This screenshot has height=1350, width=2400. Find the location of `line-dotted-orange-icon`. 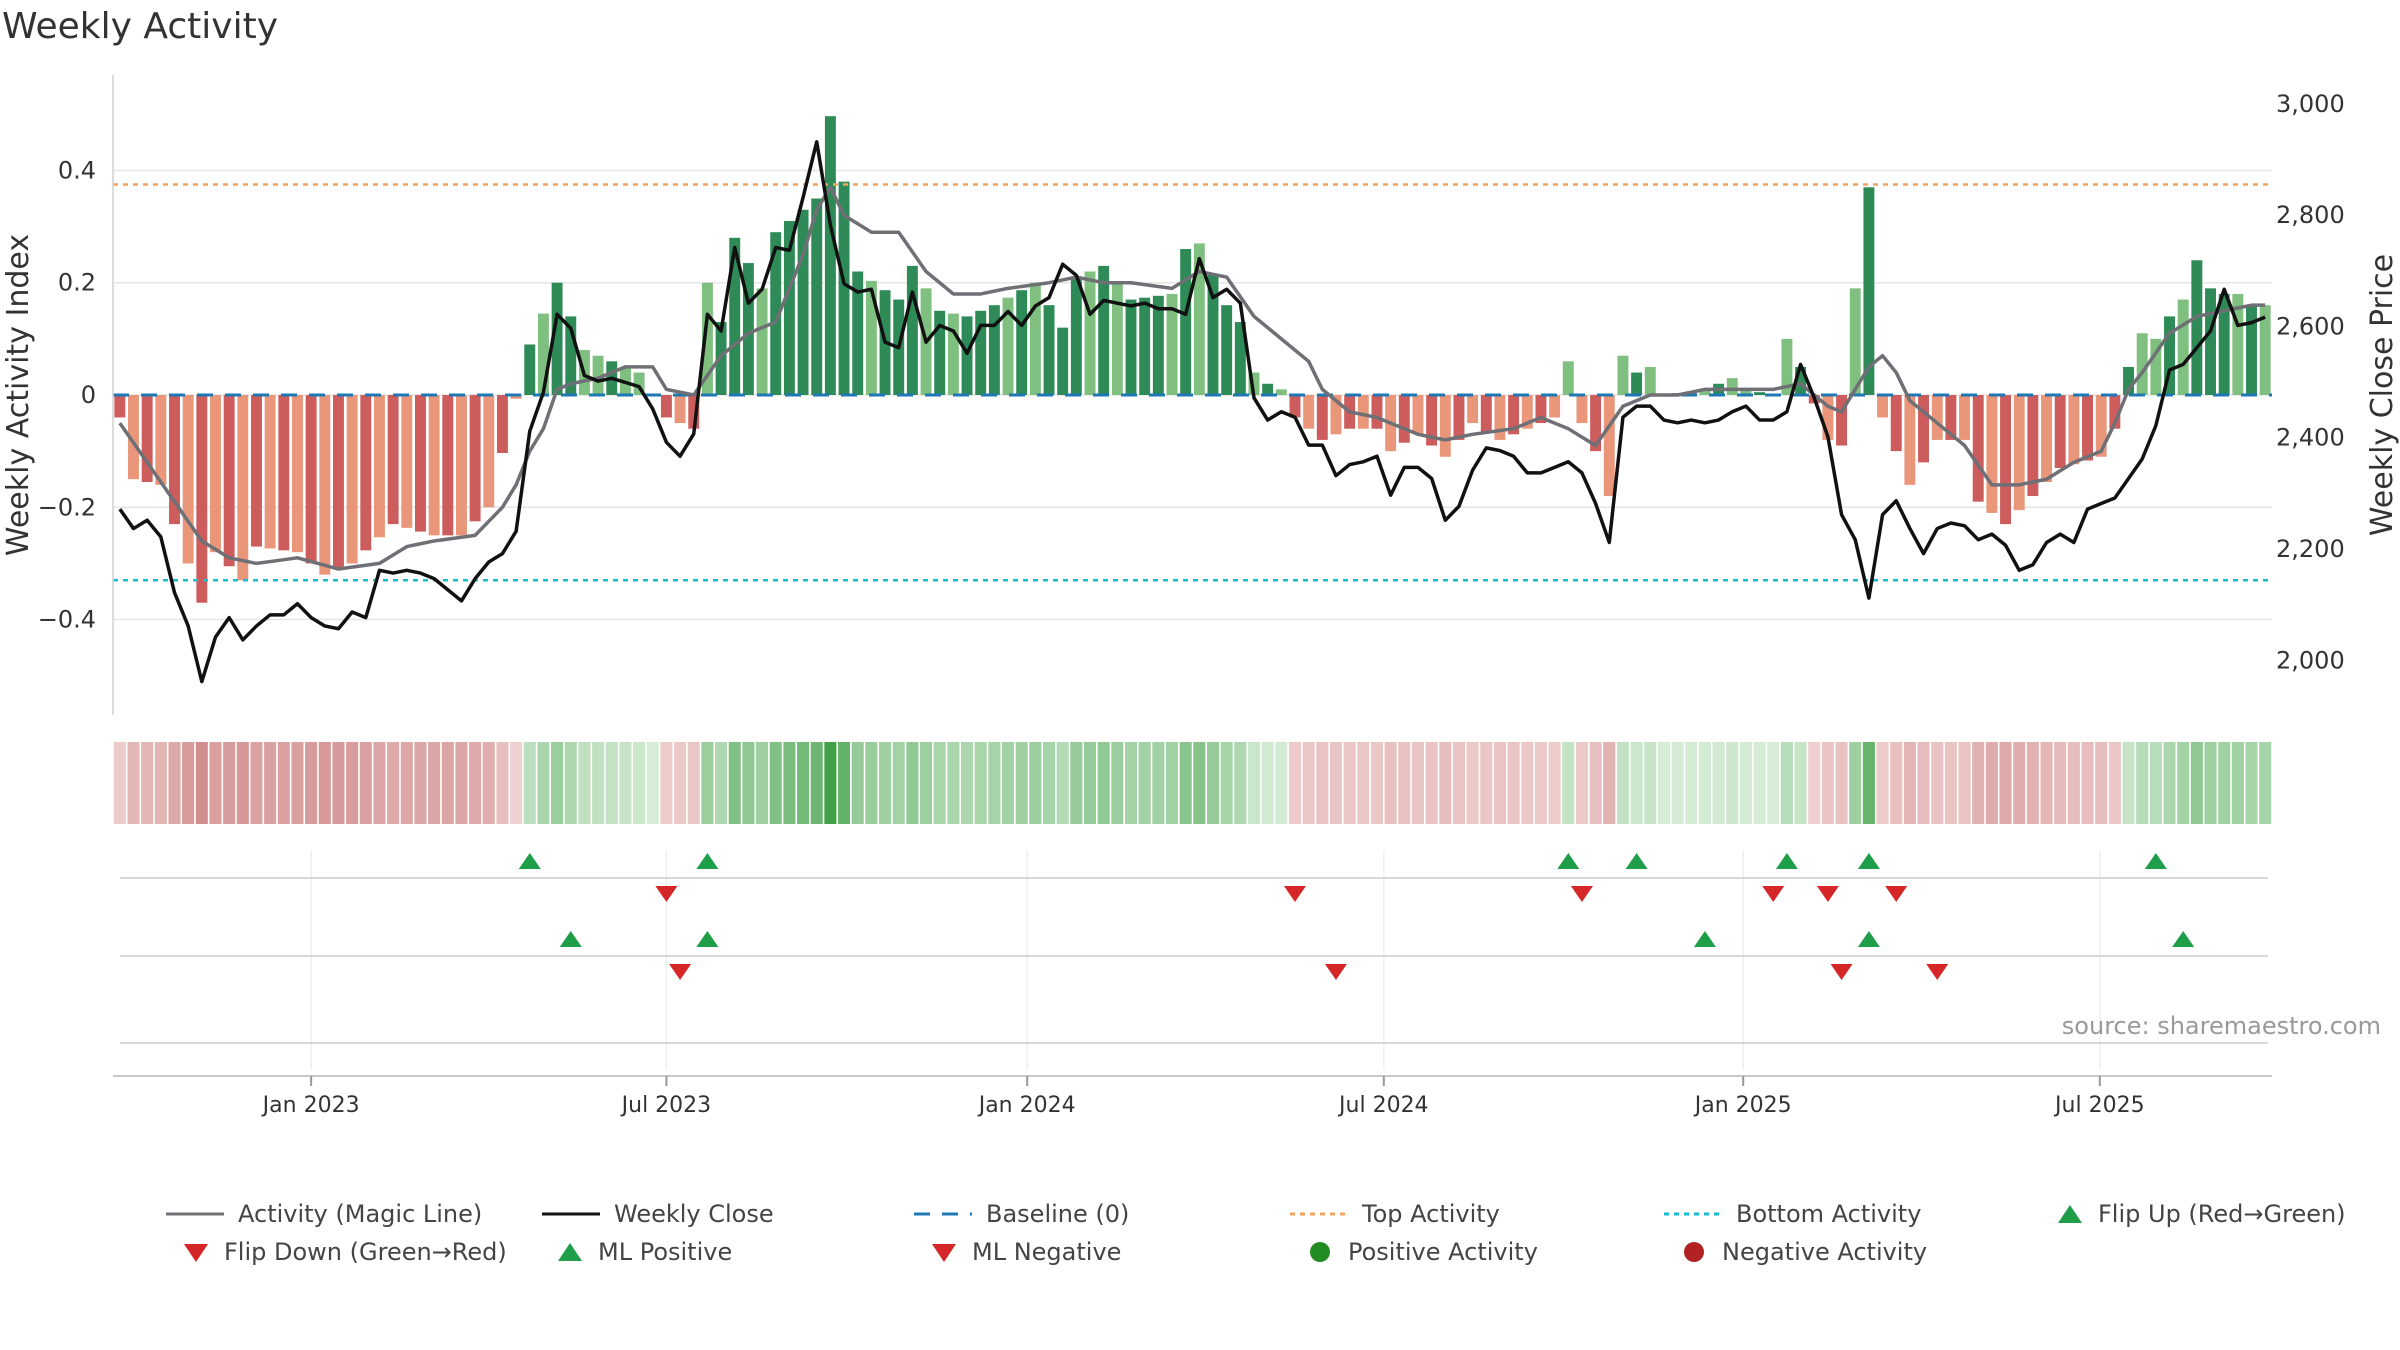

line-dotted-orange-icon is located at coordinates (1319, 1214).